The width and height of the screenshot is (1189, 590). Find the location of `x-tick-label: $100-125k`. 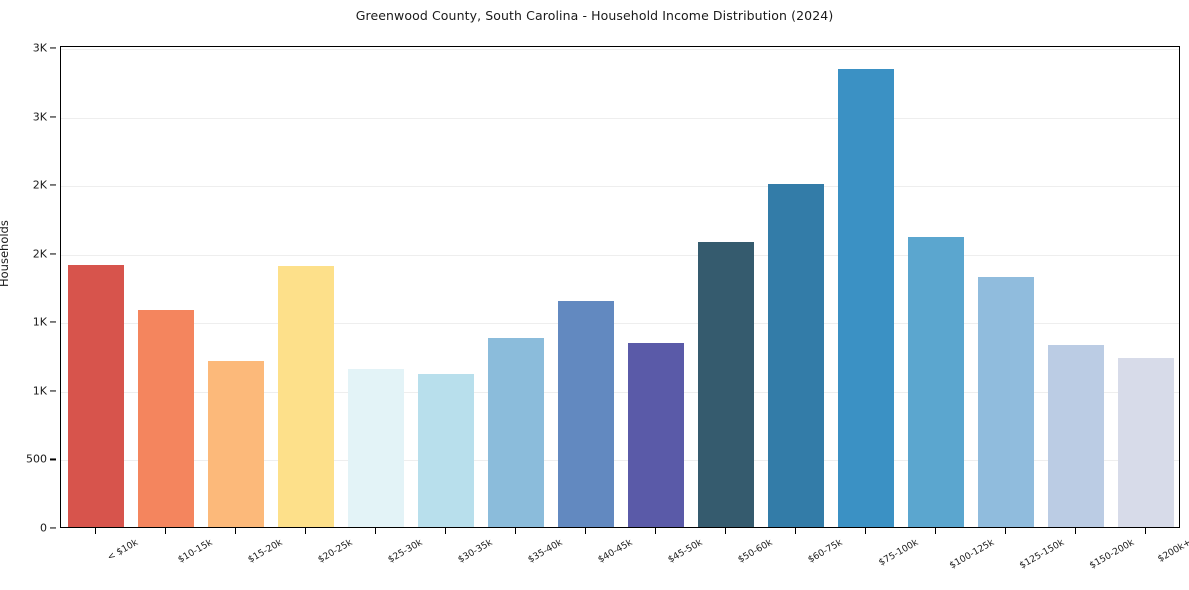

x-tick-label: $100-125k is located at coordinates (972, 554).